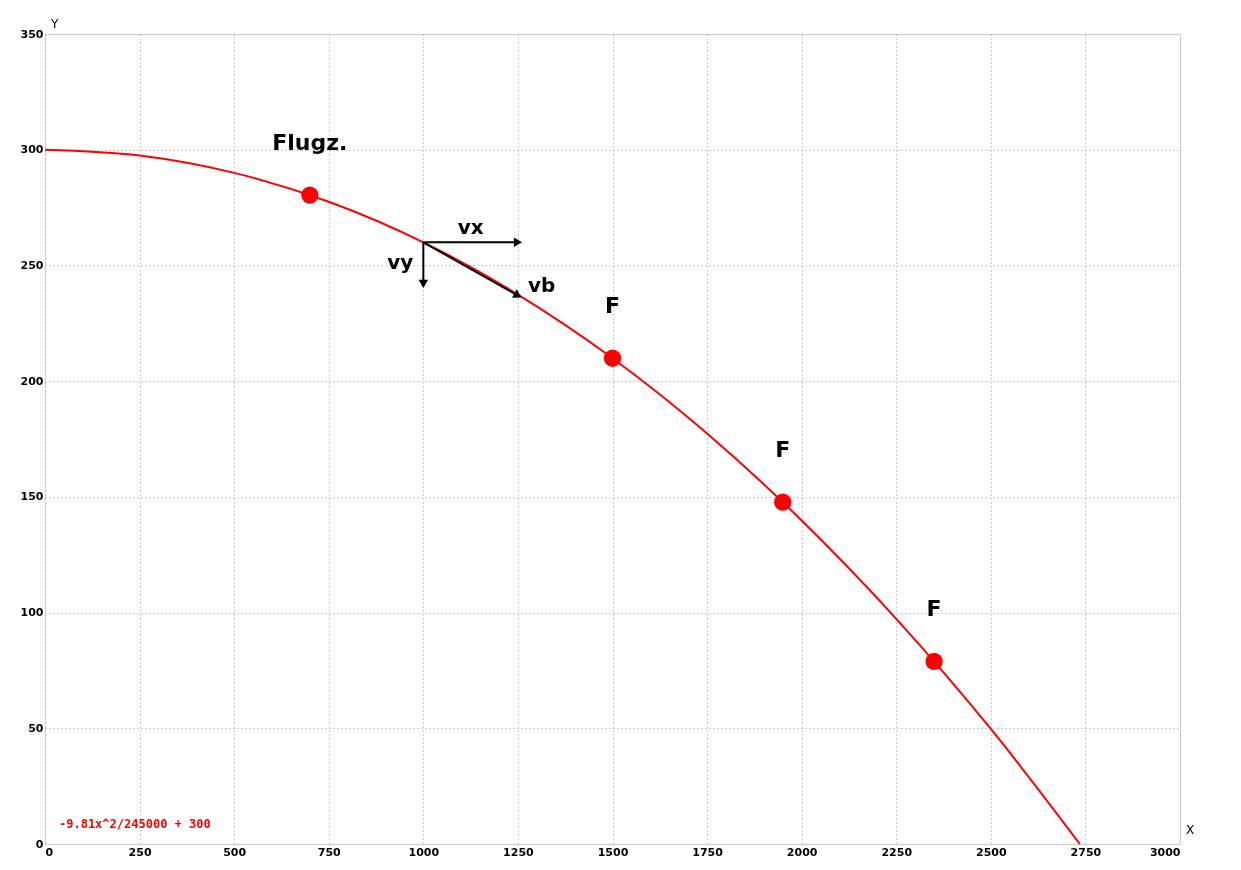 This screenshot has width=1241, height=870. I want to click on y-tick-label: 150, so click(32, 497).